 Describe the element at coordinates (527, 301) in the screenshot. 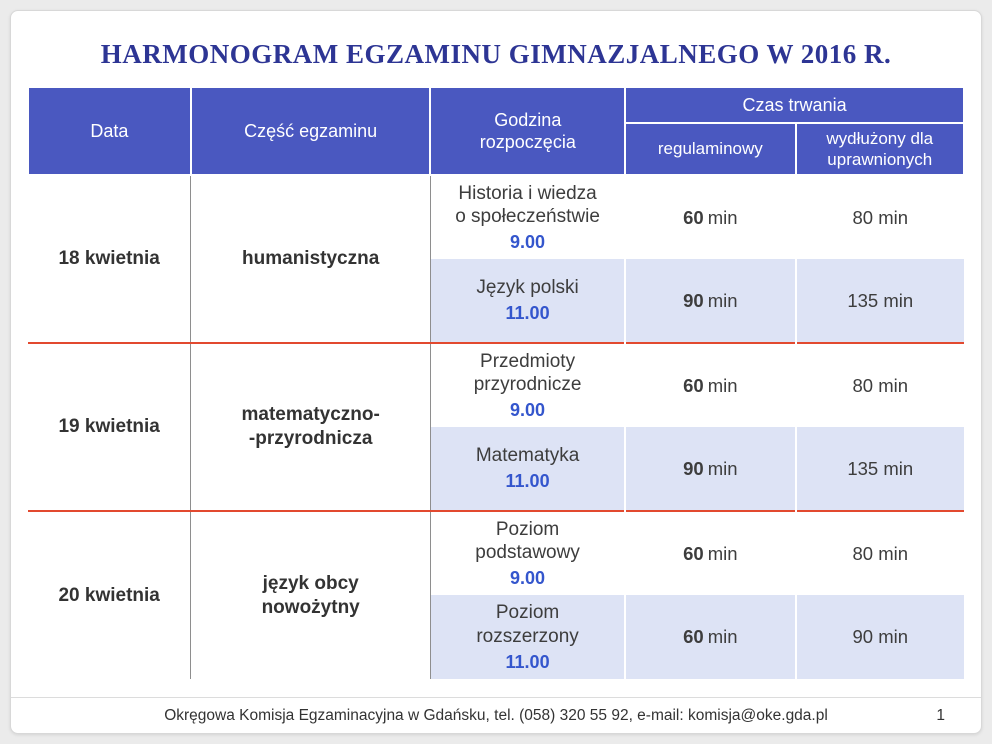

I see `subject-cell: Język polski 11.00` at that location.